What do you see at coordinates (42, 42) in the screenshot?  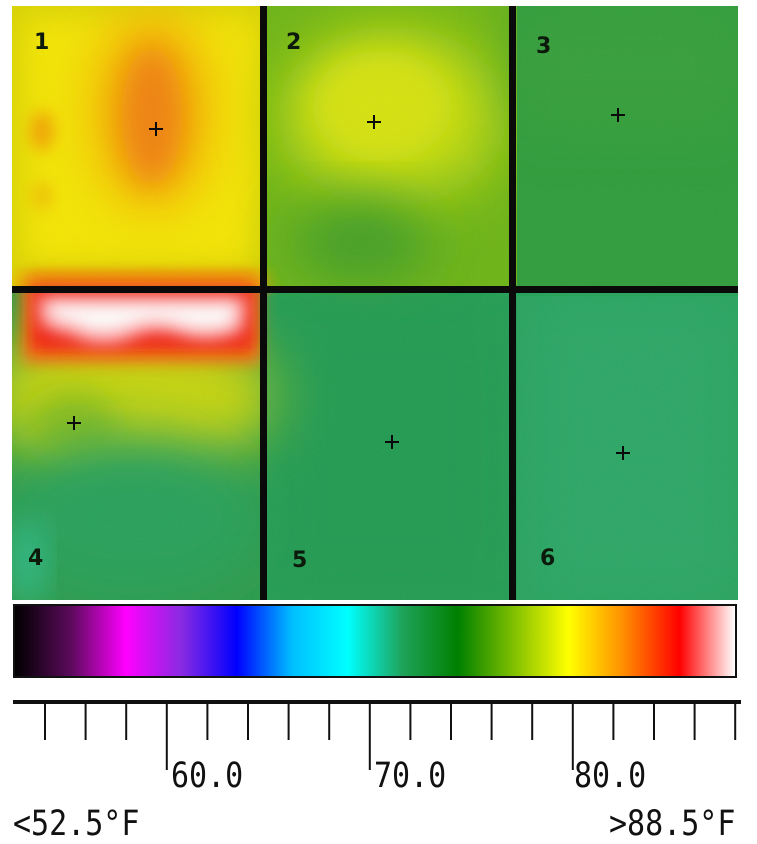 I see `zone-label-1: 1` at bounding box center [42, 42].